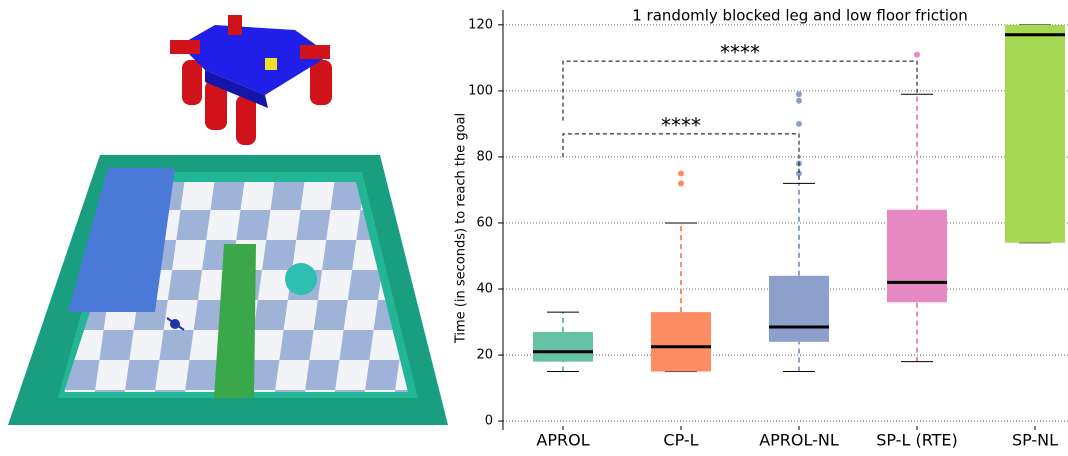 Image resolution: width=1068 pixels, height=456 pixels. What do you see at coordinates (680, 440) in the screenshot?
I see `x-tick-label: CP-L` at bounding box center [680, 440].